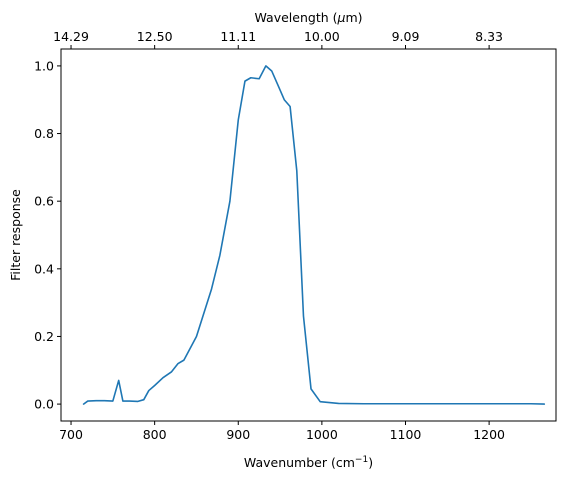 The image size is (570, 480). I want to click on x-tick-label: 1000, so click(322, 434).